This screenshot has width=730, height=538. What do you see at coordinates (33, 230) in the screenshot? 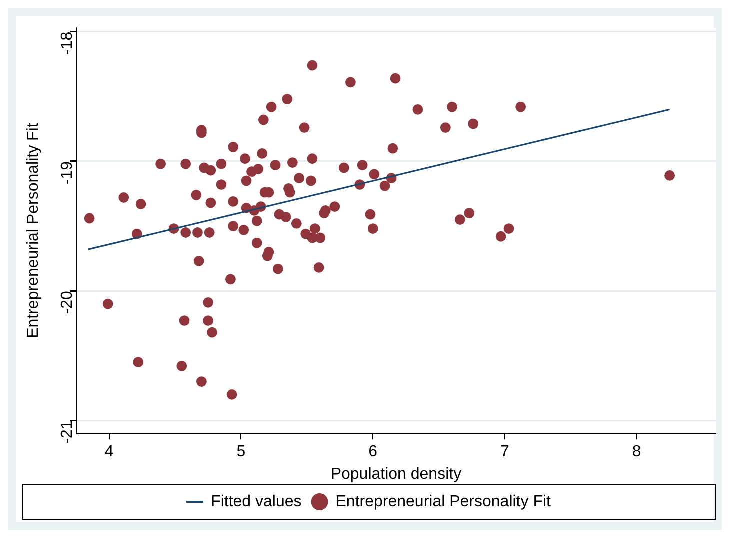
I see `y-axis-title: Entrepreneurial Personality Fit` at bounding box center [33, 230].